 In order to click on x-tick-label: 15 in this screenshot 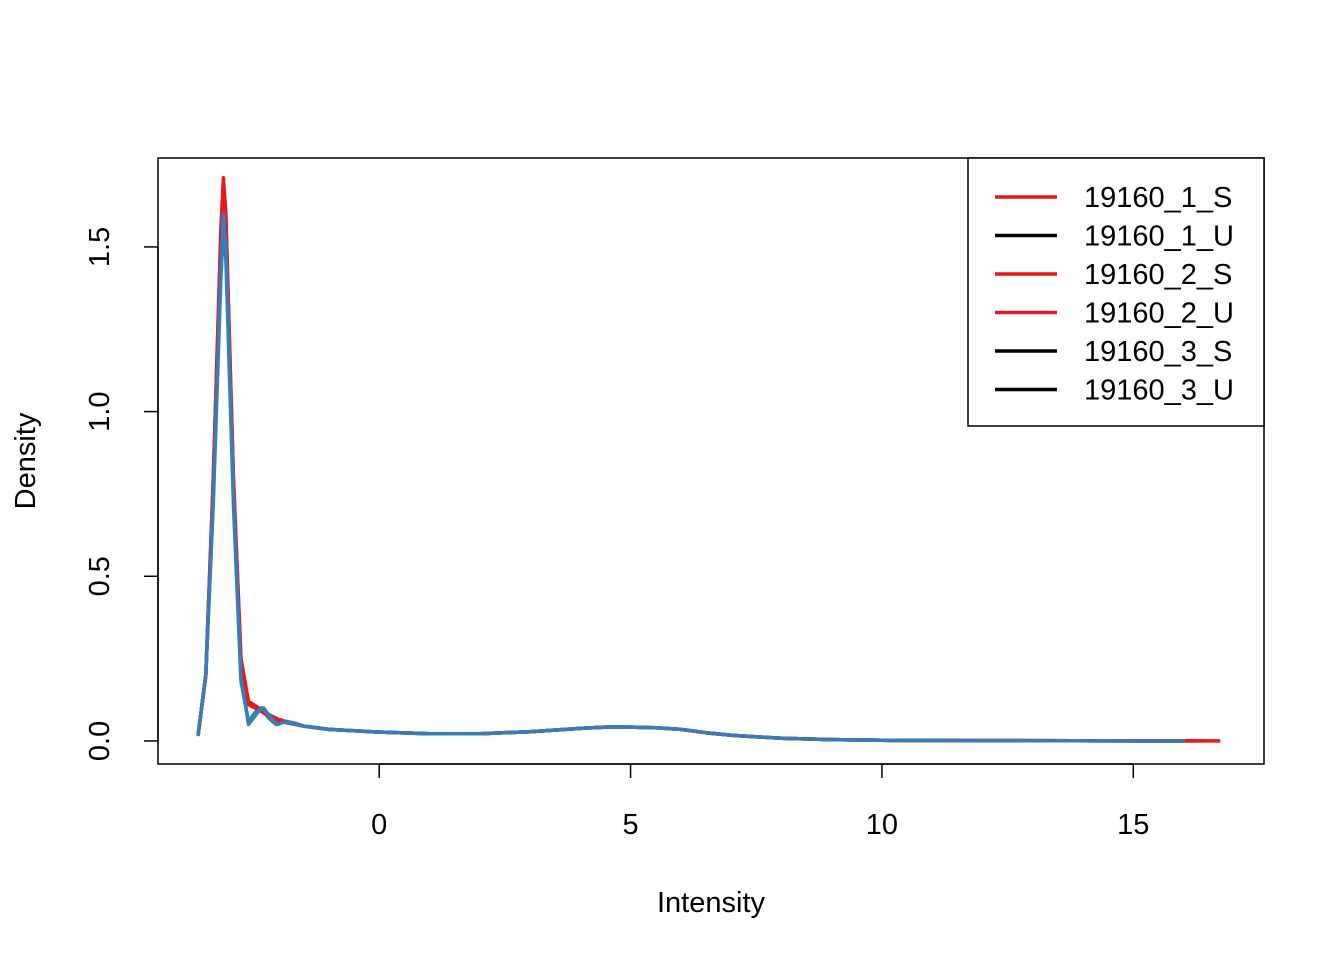, I will do `click(1133, 825)`.